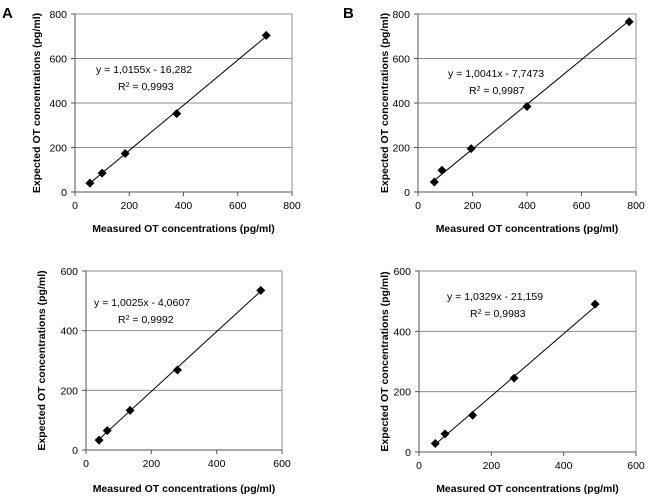  What do you see at coordinates (146, 320) in the screenshot?
I see `r-squared-label: R2 = 0,9992` at bounding box center [146, 320].